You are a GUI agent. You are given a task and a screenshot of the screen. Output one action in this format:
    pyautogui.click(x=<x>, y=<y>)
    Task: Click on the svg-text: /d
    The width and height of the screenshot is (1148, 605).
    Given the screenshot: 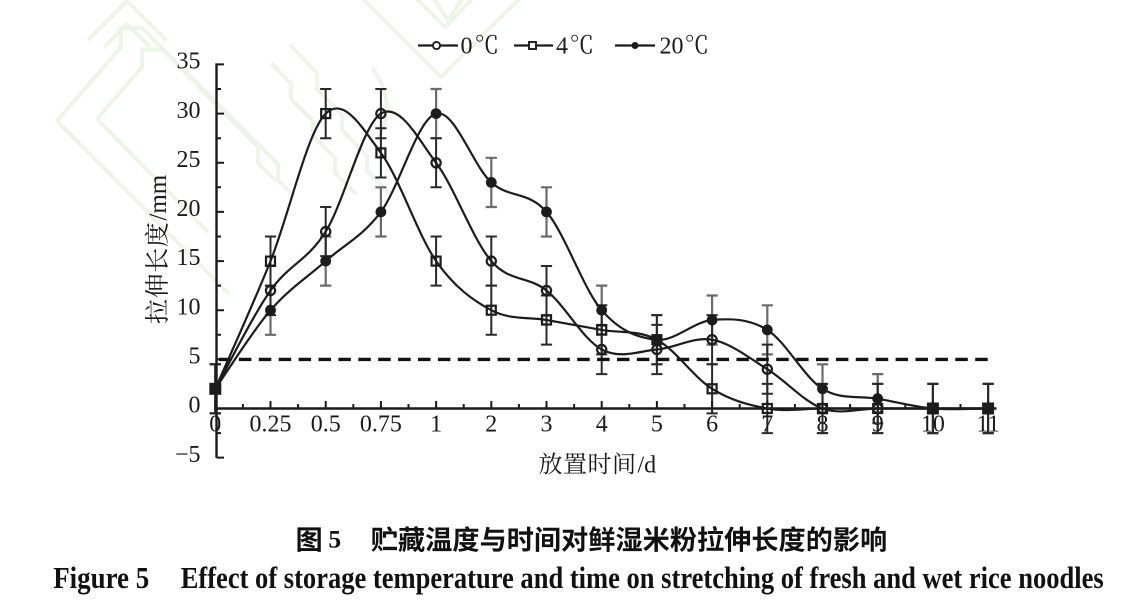 What is the action you would take?
    pyautogui.click(x=647, y=466)
    